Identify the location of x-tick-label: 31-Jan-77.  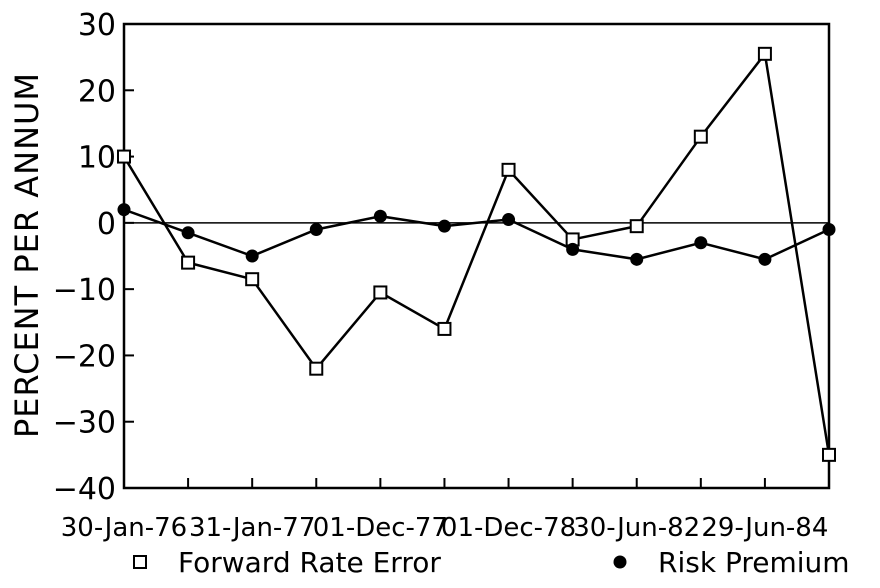
(252, 528).